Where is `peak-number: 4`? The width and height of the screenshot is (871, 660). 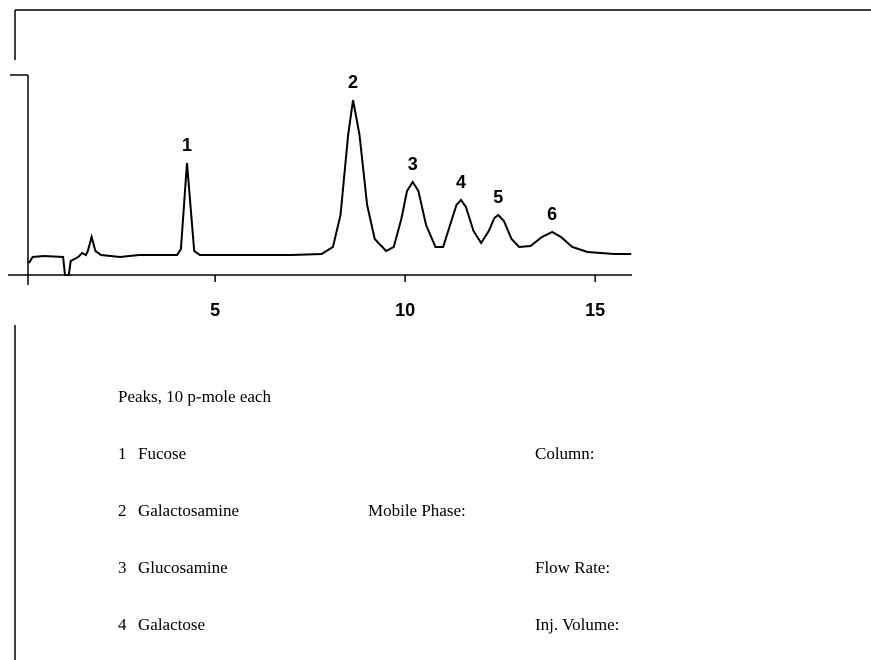
peak-number: 4 is located at coordinates (122, 624).